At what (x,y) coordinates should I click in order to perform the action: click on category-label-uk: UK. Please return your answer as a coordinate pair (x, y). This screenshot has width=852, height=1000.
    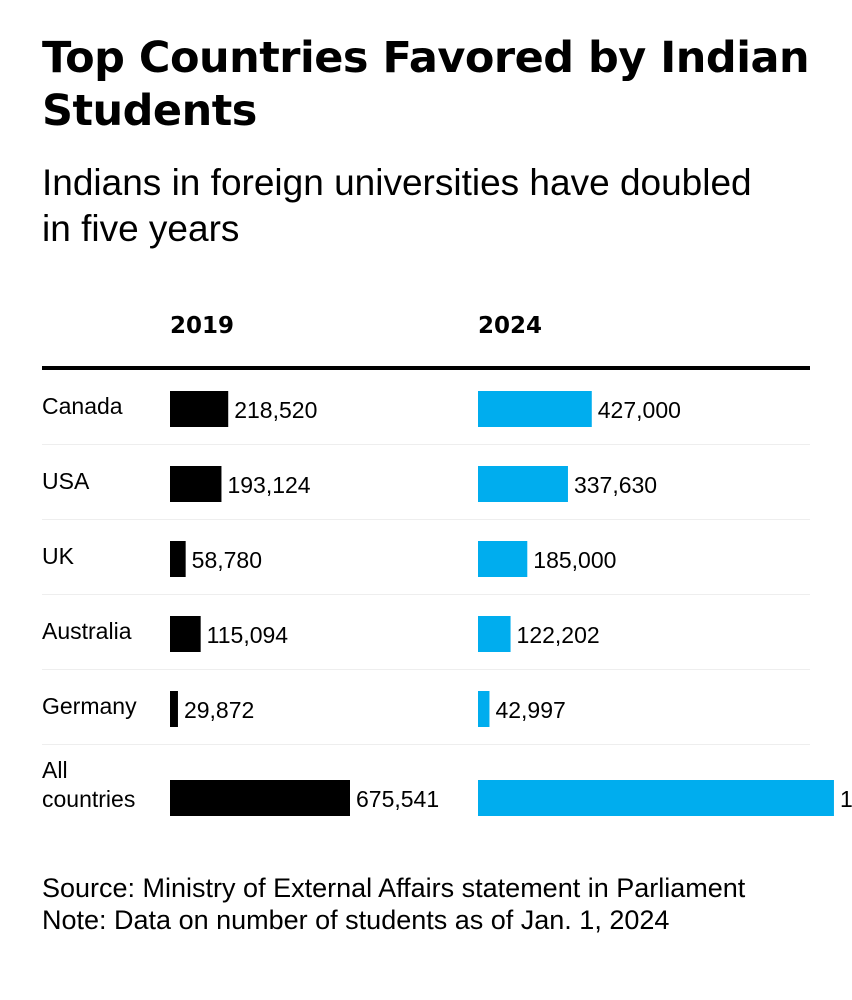
    Looking at the image, I should click on (58, 556).